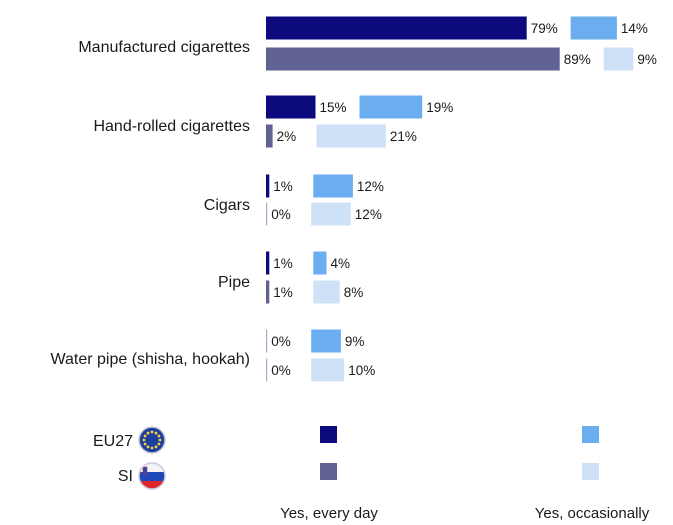 Image resolution: width=673 pixels, height=525 pixels. Describe the element at coordinates (341, 263) in the screenshot. I see `value-label-pipe-eu27-occasional: 4%` at that location.